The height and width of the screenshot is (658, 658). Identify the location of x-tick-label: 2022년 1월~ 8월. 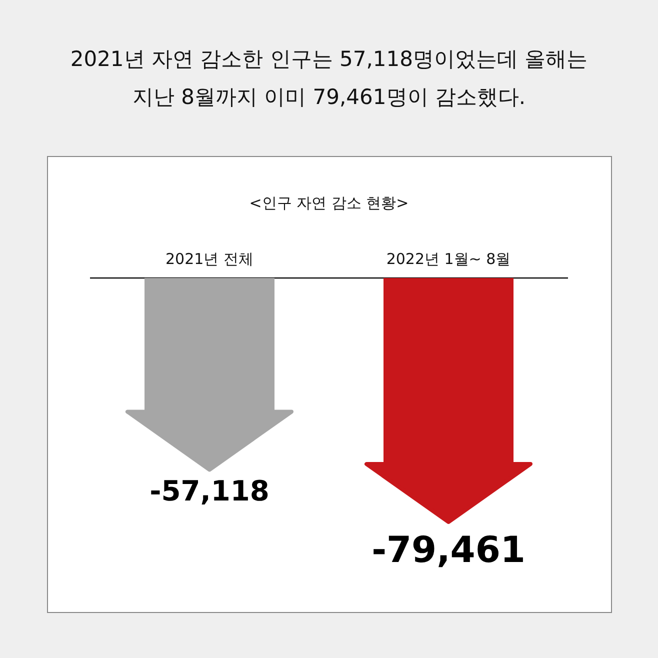
(448, 259).